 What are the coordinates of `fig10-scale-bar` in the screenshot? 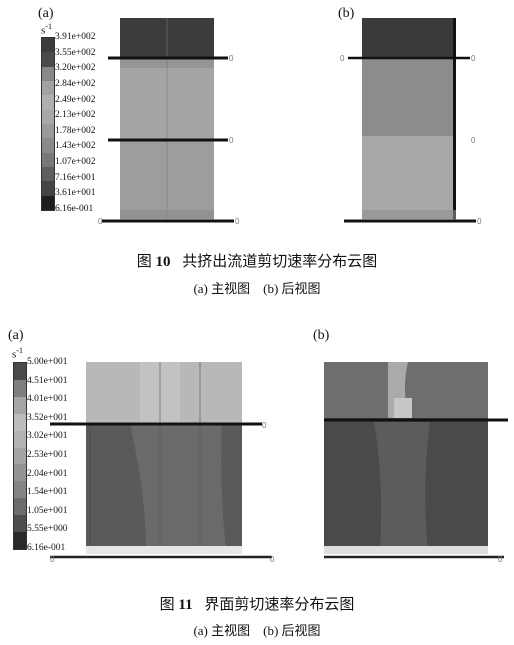 It's located at (48, 124).